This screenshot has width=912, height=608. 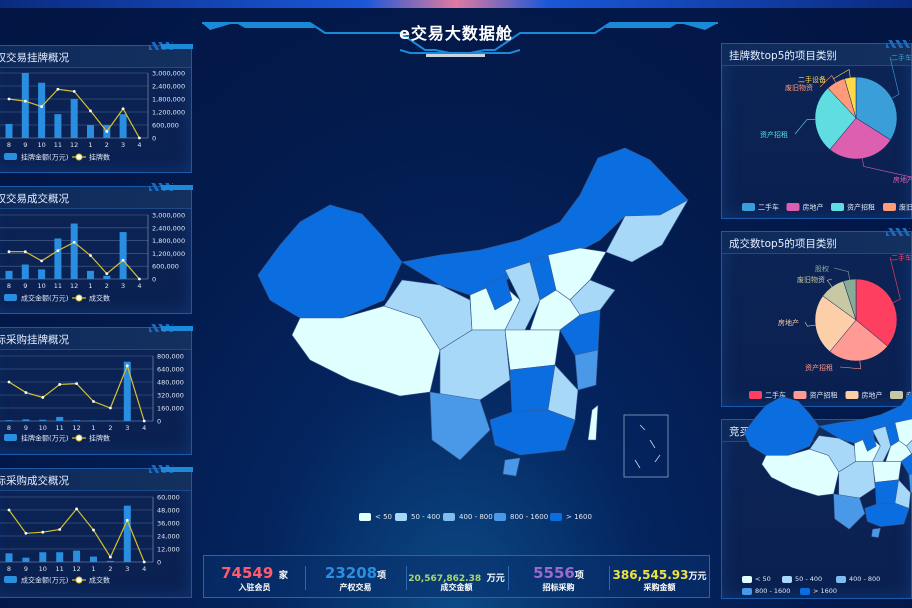 What do you see at coordinates (905, 207) in the screenshot?
I see `legend-label: 废旧物资` at bounding box center [905, 207].